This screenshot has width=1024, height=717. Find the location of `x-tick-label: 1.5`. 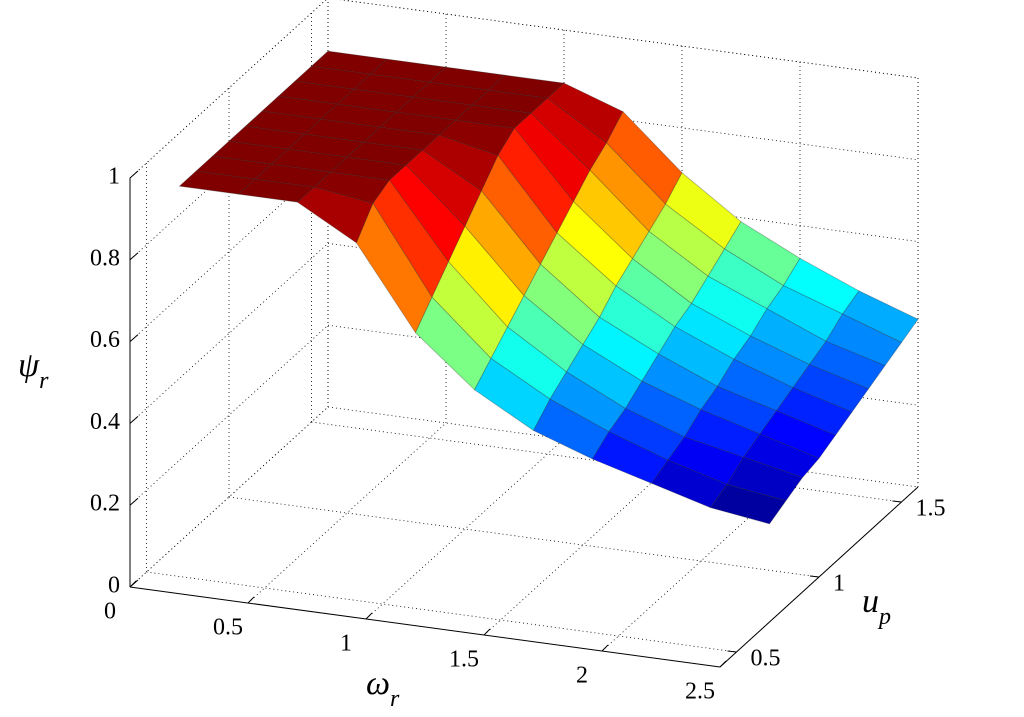

x-tick-label: 1.5 is located at coordinates (464, 660).